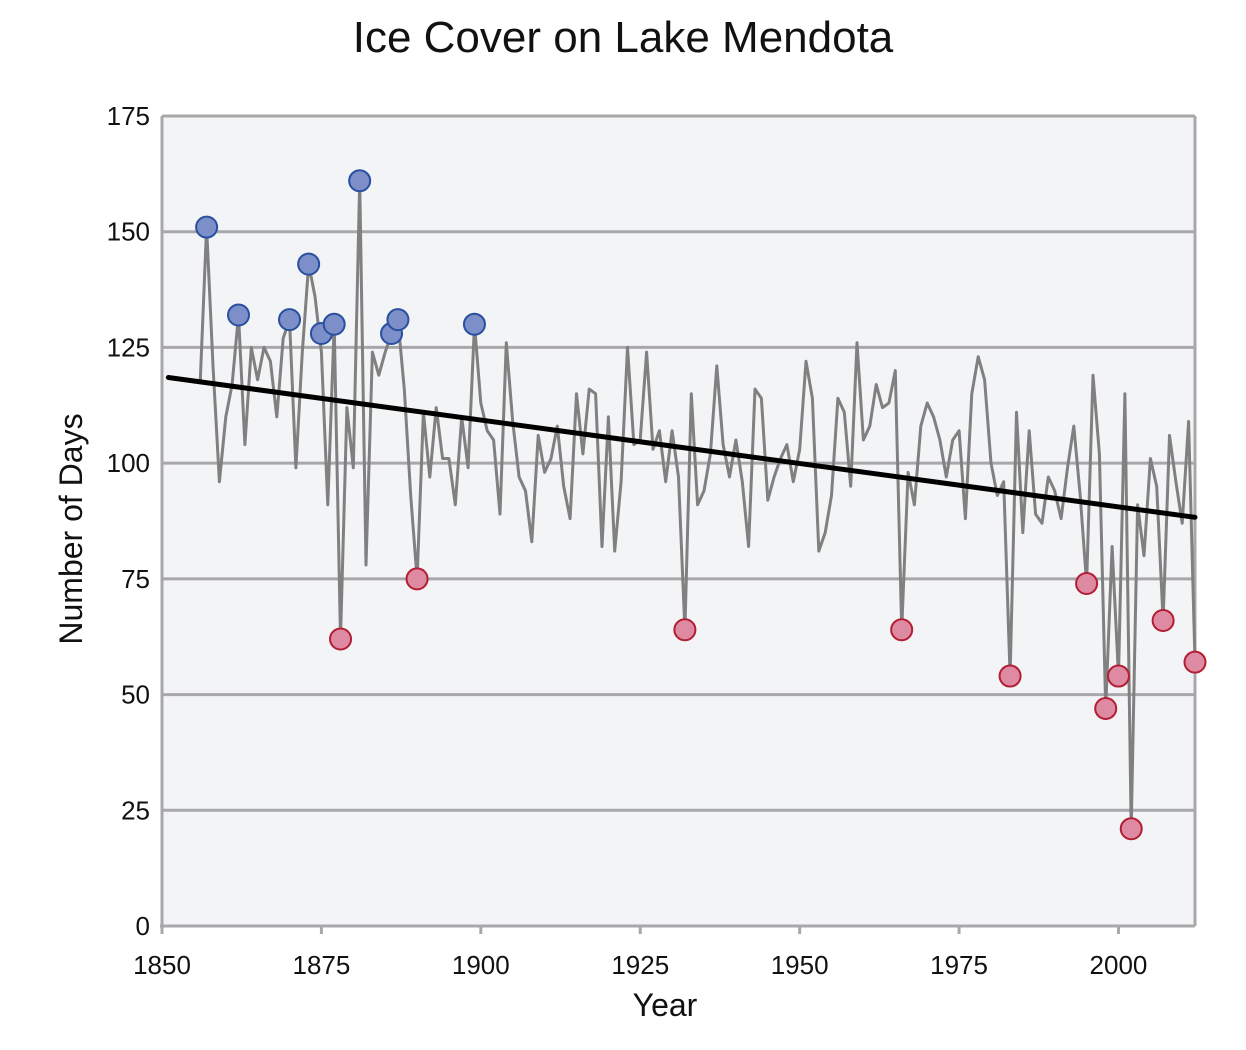  I want to click on y-tick-labels: 0 25 50 75 100 125 150 175, so click(128, 521).